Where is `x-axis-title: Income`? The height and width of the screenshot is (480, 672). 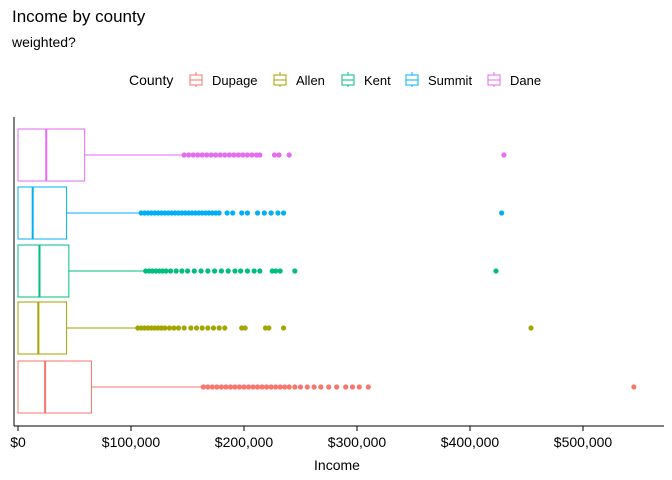 x-axis-title: Income is located at coordinates (337, 465).